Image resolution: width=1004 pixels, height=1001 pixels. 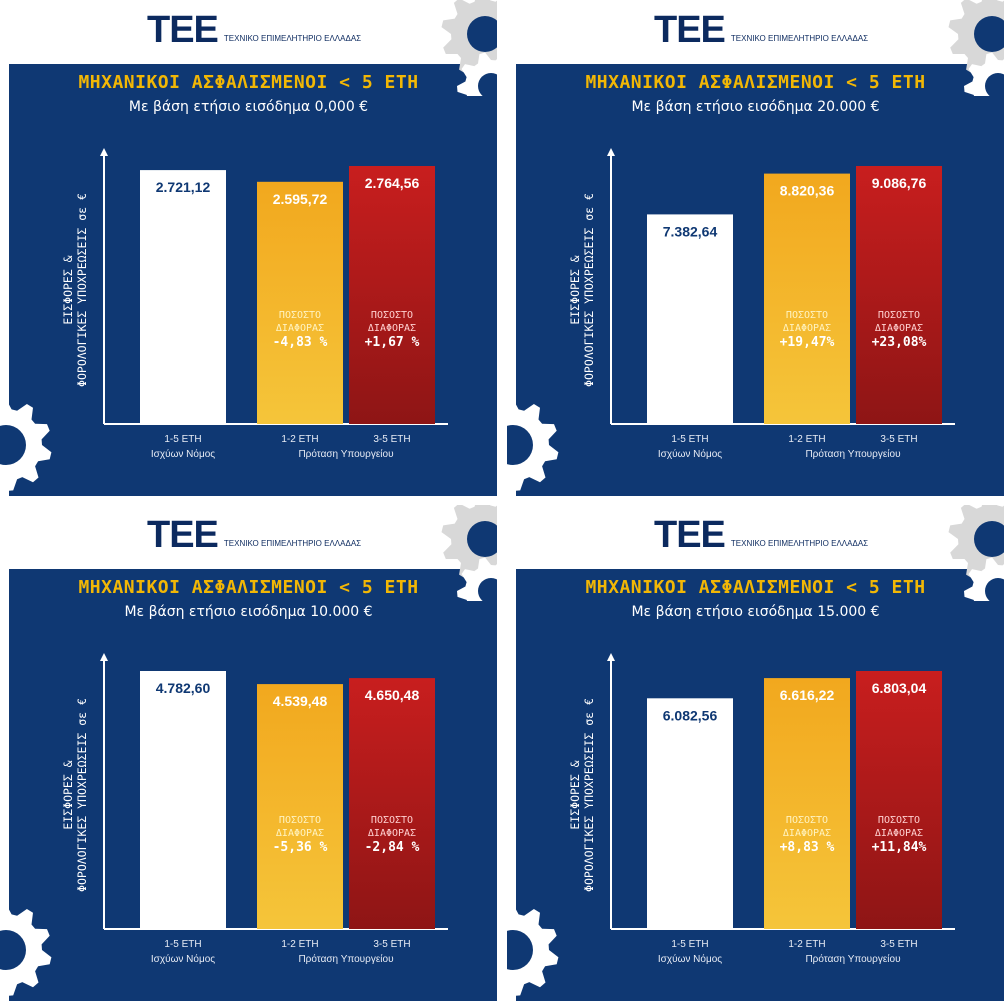 What do you see at coordinates (248, 107) in the screenshot?
I see `chart-subtitle: Με βάση ετήσιο εισόδημα 0,000 €` at bounding box center [248, 107].